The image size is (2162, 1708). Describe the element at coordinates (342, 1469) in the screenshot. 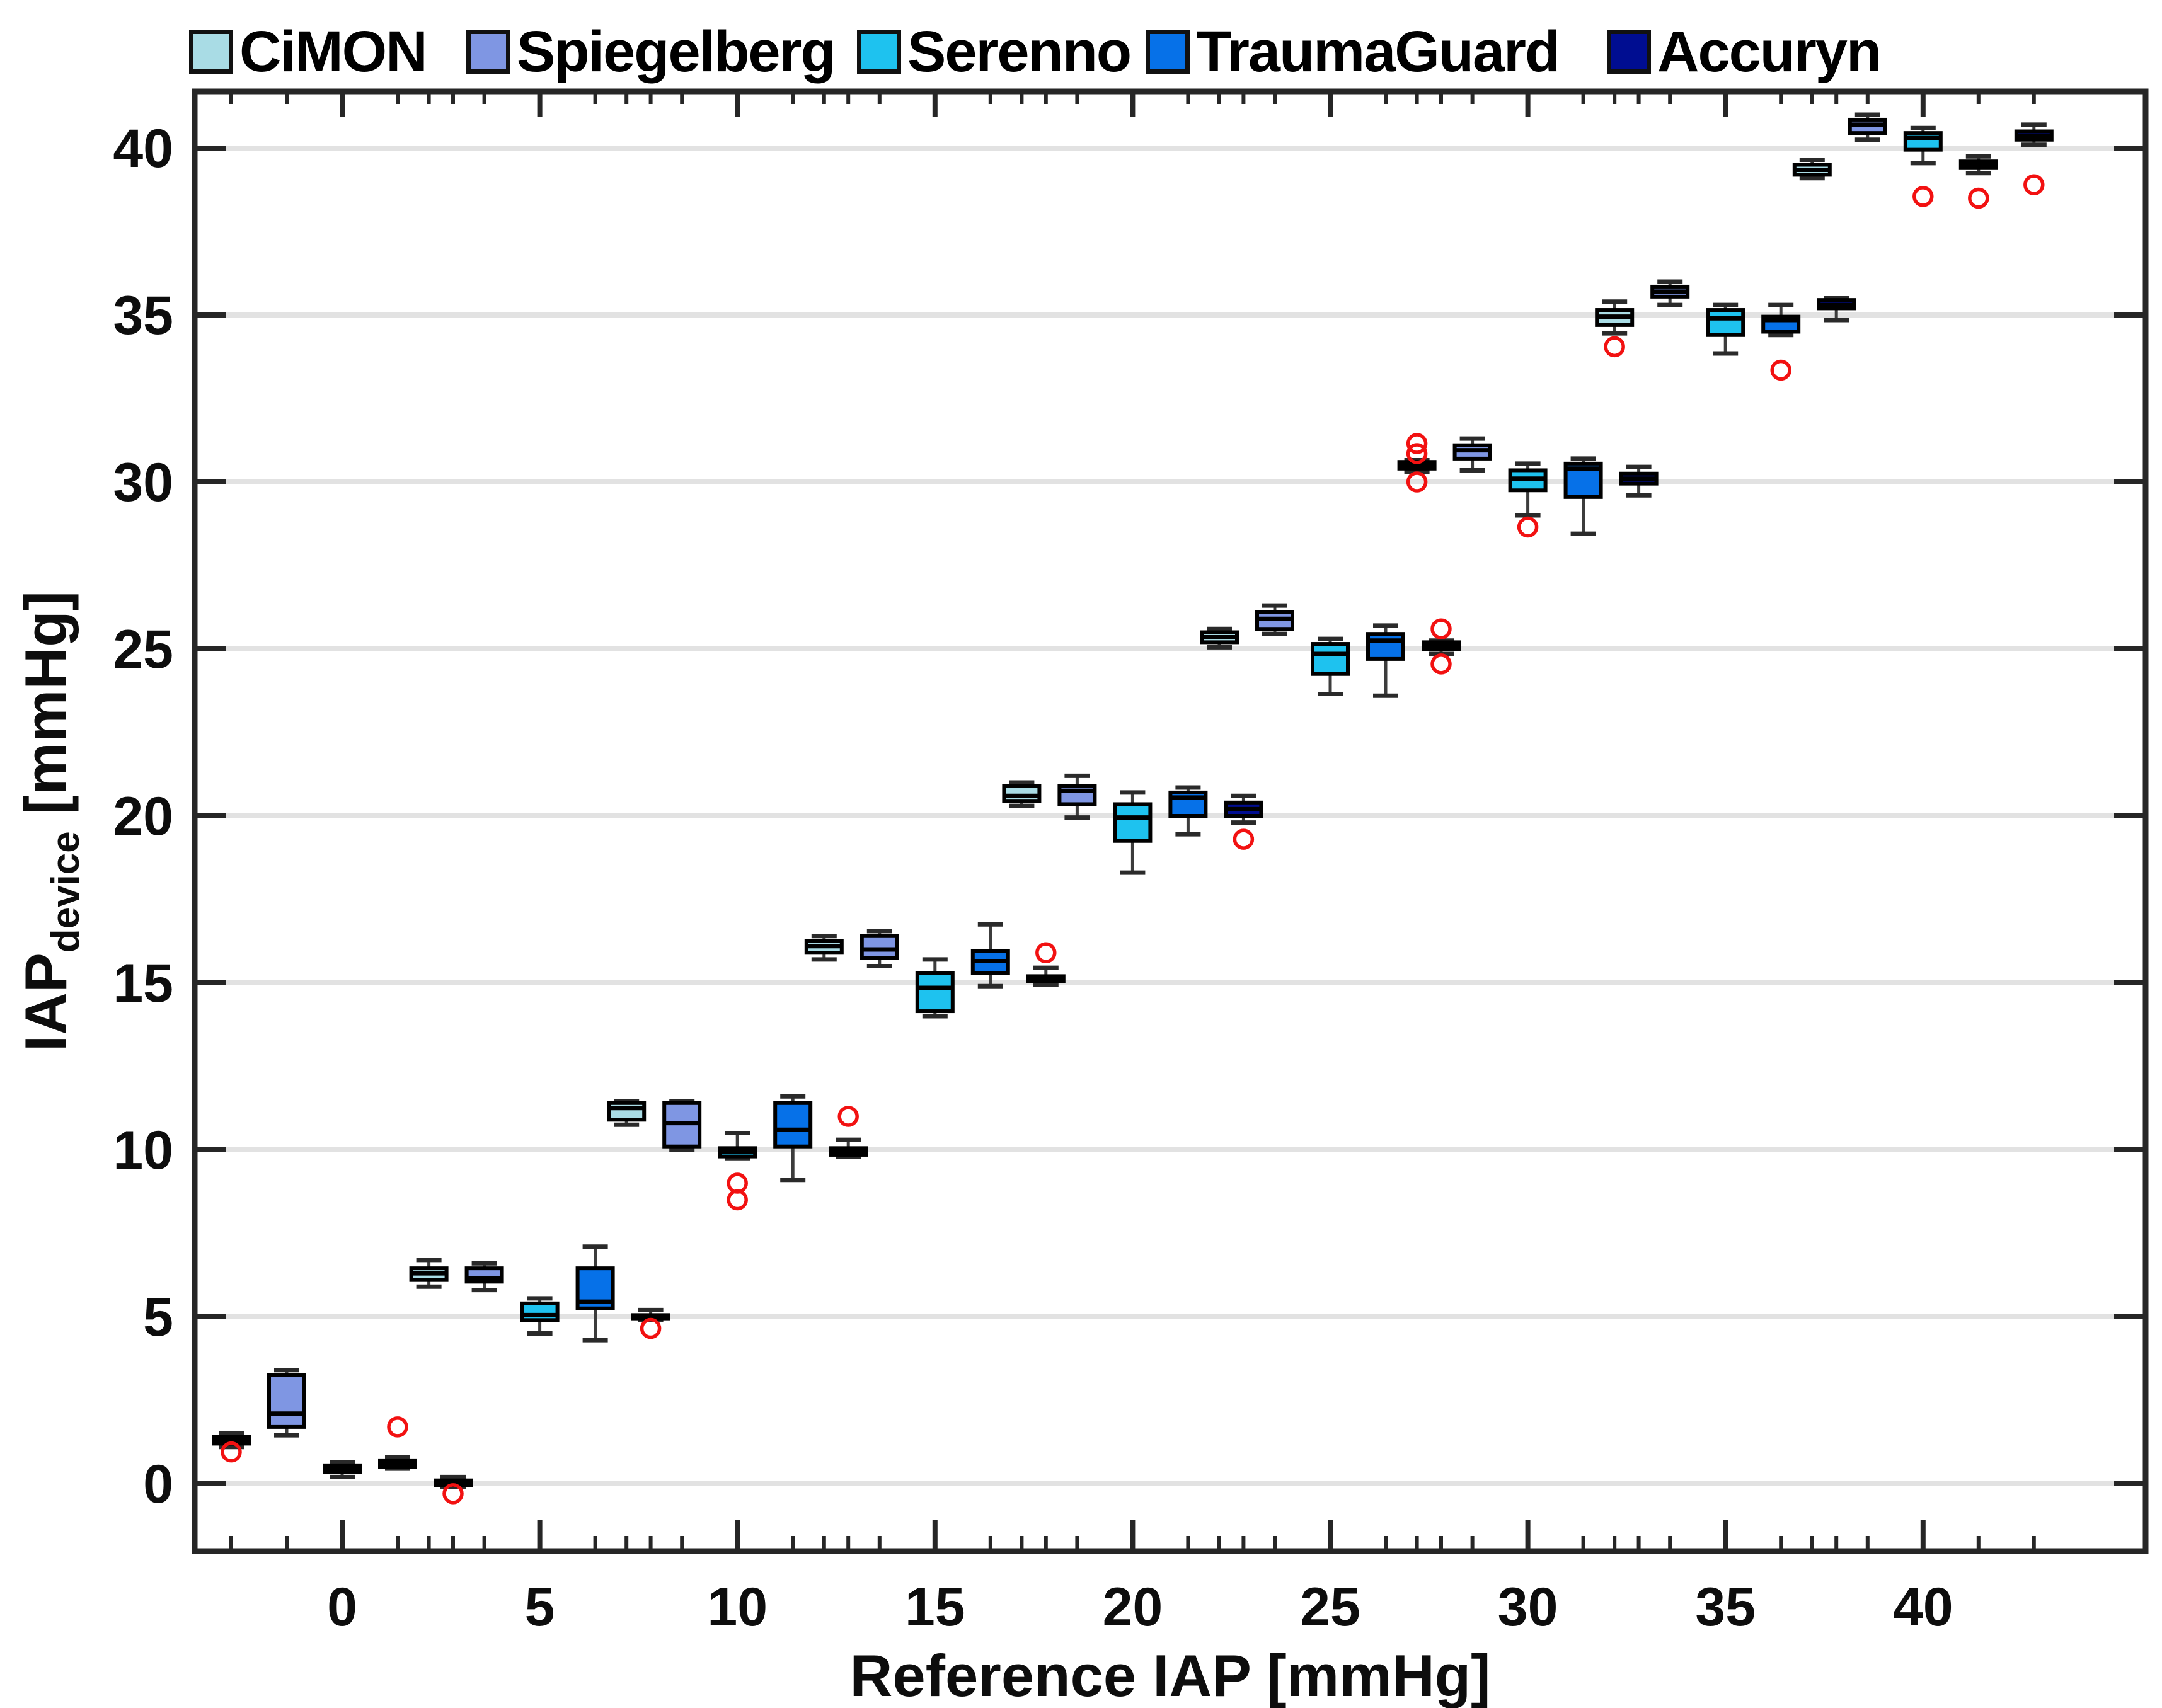

I see `box-group-Serenno-ref0` at that location.